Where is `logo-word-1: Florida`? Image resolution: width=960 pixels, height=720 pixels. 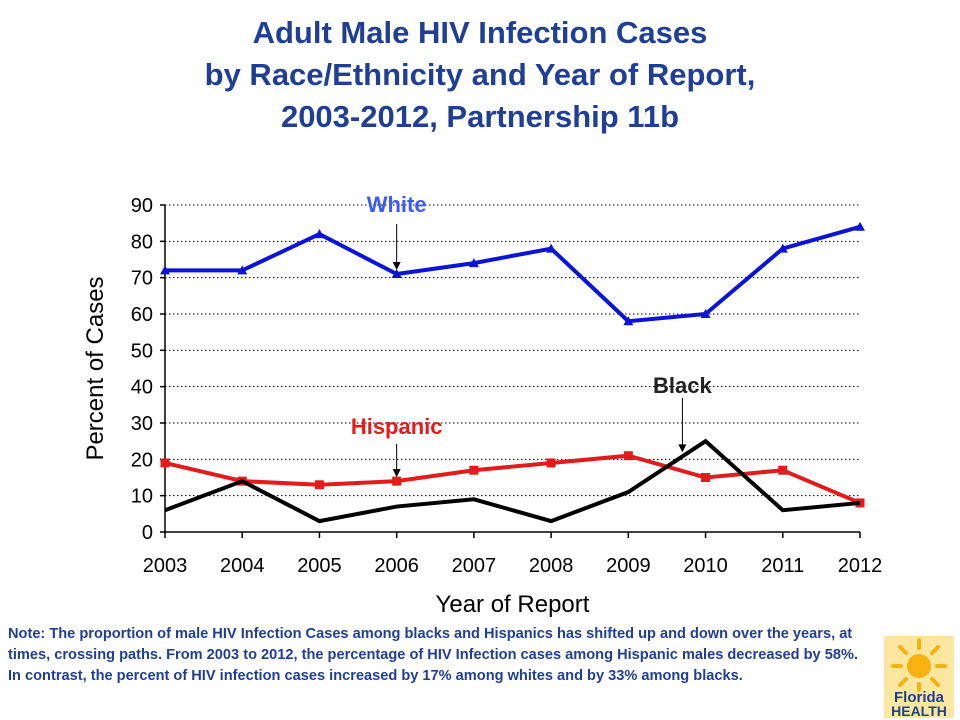
logo-word-1: Florida is located at coordinates (919, 697).